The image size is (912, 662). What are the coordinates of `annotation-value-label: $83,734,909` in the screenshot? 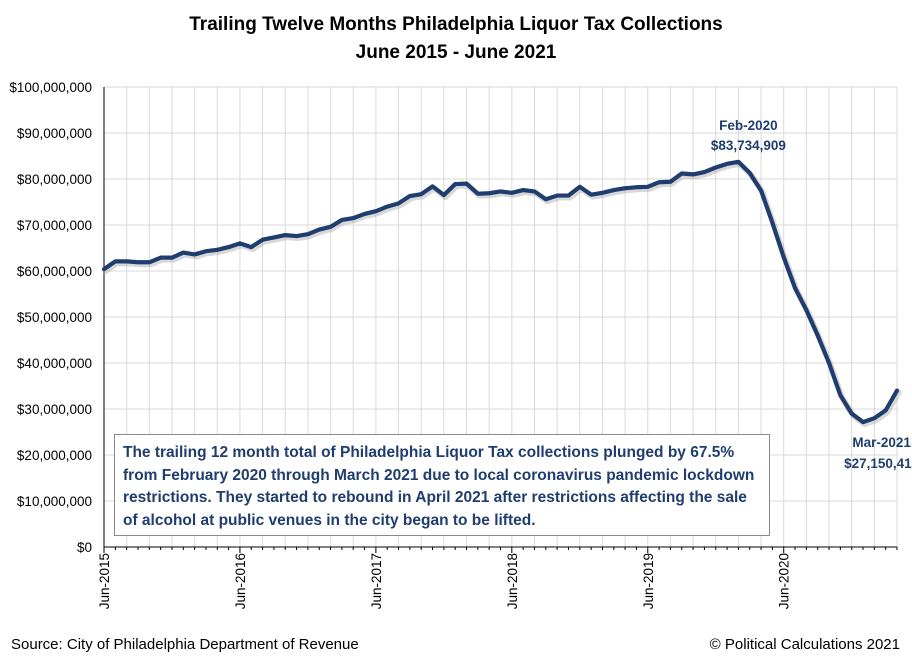 It's located at (748, 145).